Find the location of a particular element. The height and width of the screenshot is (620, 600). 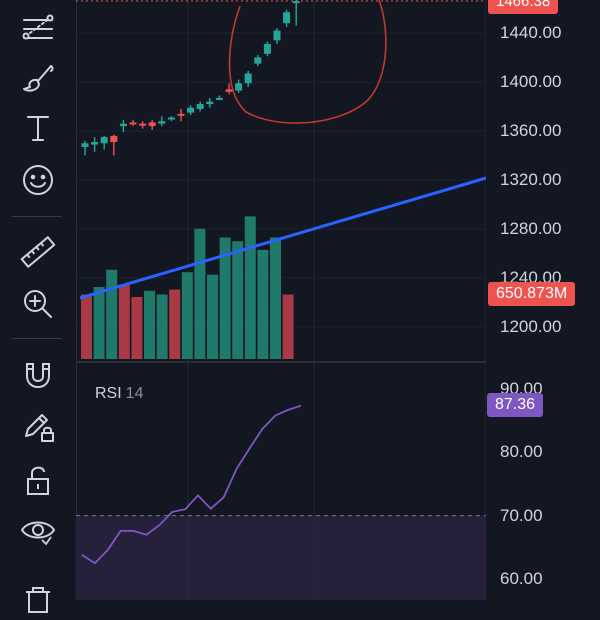

trend-line-path is located at coordinates (283, 238).